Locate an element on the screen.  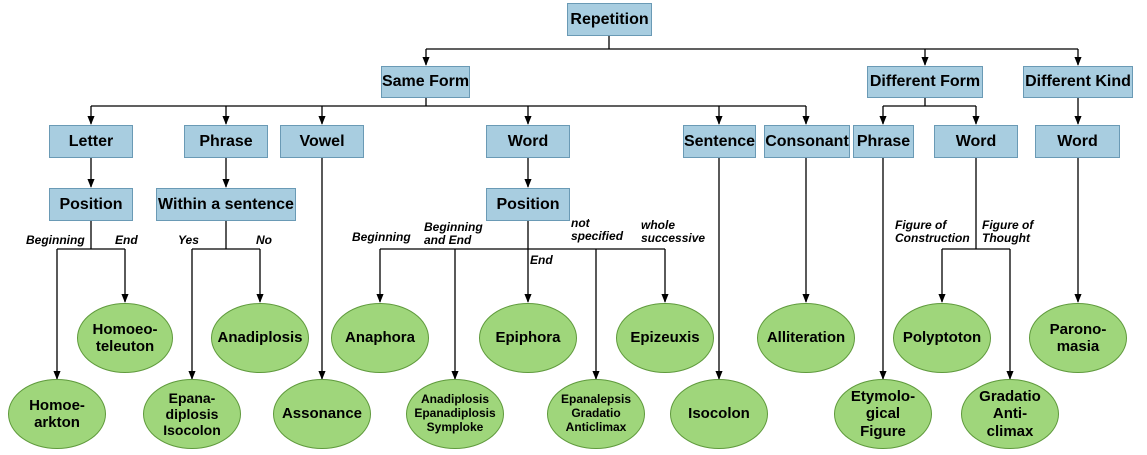
leaf-anaphora: Anaphora is located at coordinates (380, 338).